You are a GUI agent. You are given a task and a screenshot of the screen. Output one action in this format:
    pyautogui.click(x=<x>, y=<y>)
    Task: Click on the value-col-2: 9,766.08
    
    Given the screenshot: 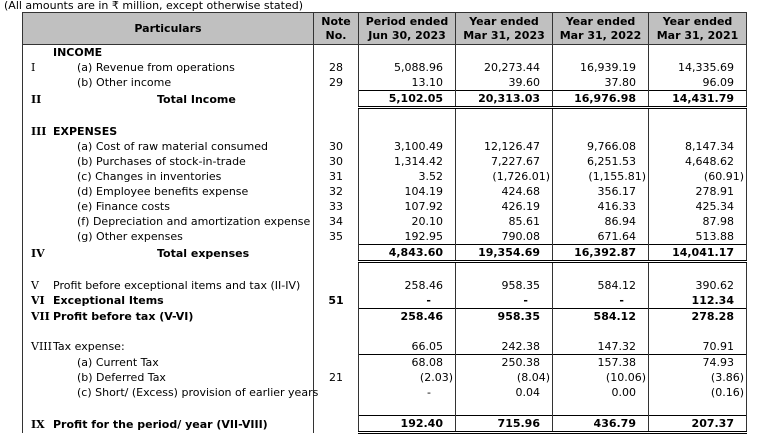 What is the action you would take?
    pyautogui.click(x=600, y=146)
    